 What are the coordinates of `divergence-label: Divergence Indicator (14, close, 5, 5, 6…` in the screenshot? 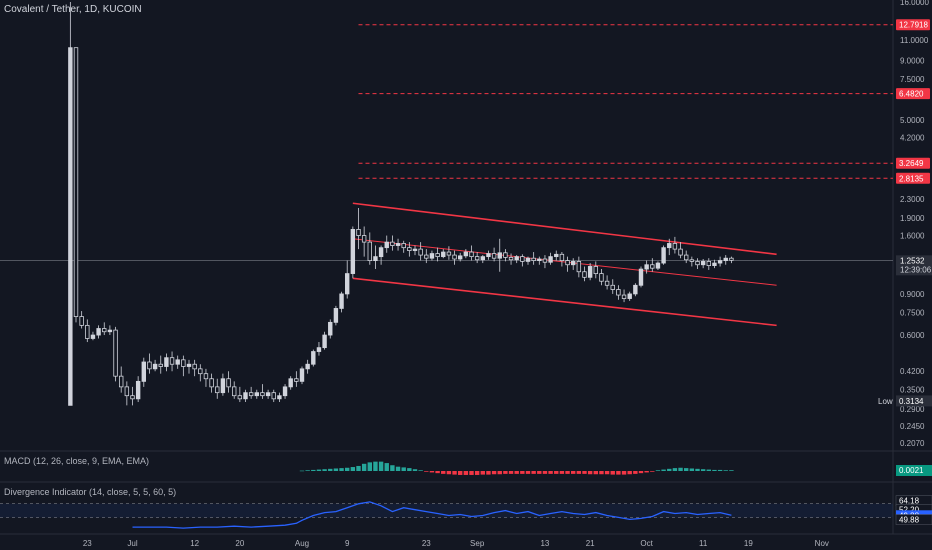 It's located at (90, 492).